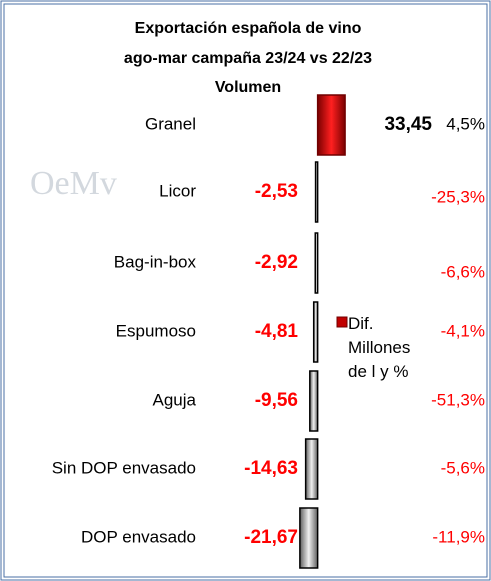 The image size is (491, 581). Describe the element at coordinates (277, 331) in the screenshot. I see `value-label: -4,81` at that location.